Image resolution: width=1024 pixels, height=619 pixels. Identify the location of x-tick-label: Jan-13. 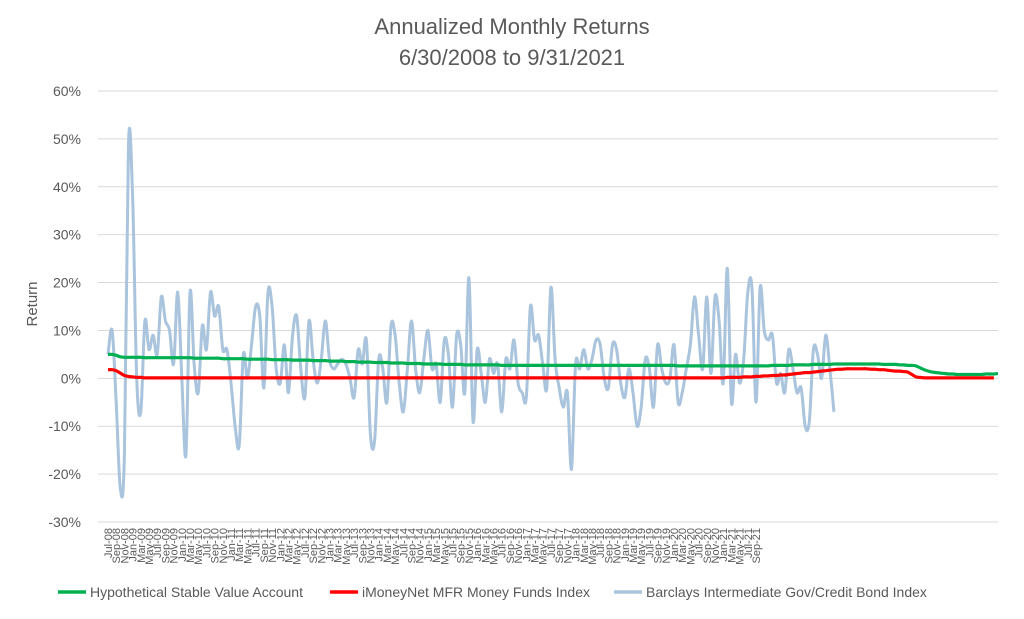
(331, 545).